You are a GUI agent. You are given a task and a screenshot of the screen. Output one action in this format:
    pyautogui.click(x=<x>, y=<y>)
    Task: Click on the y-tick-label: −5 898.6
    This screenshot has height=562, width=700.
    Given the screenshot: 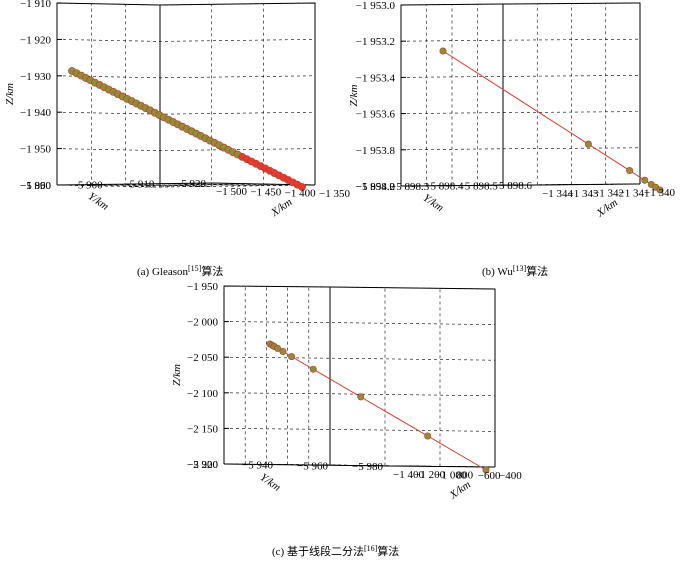 What is the action you would take?
    pyautogui.click(x=513, y=186)
    